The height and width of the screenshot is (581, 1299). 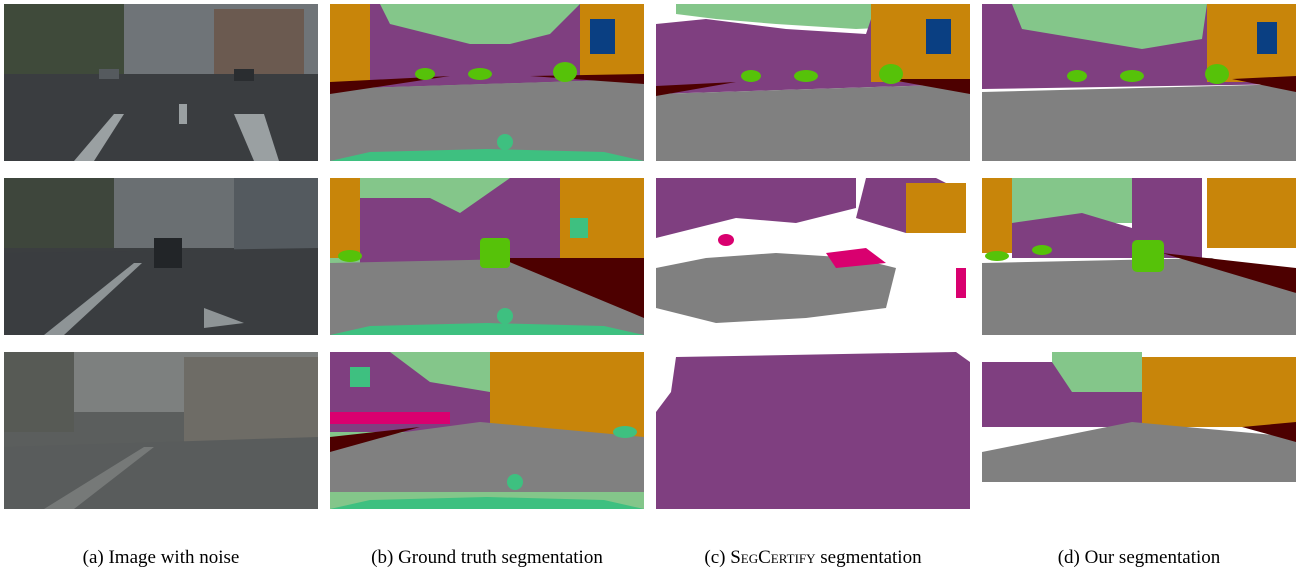 I want to click on caption-c: (c) SegCertify segmentation, so click(x=813, y=557).